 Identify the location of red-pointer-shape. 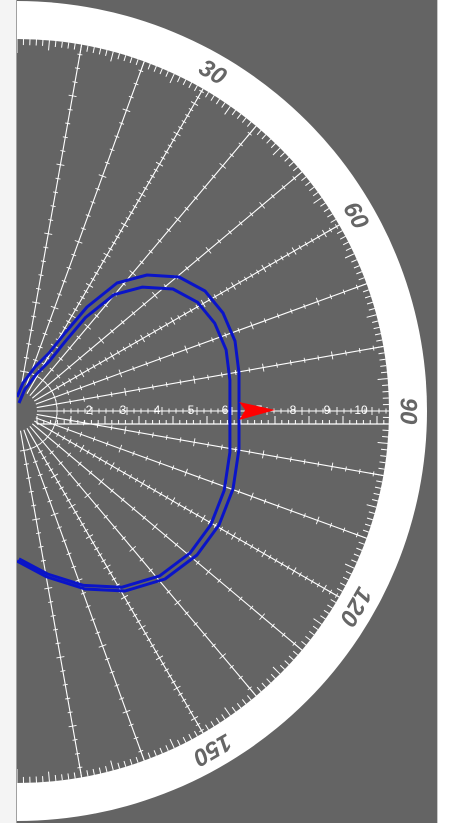
(257, 411).